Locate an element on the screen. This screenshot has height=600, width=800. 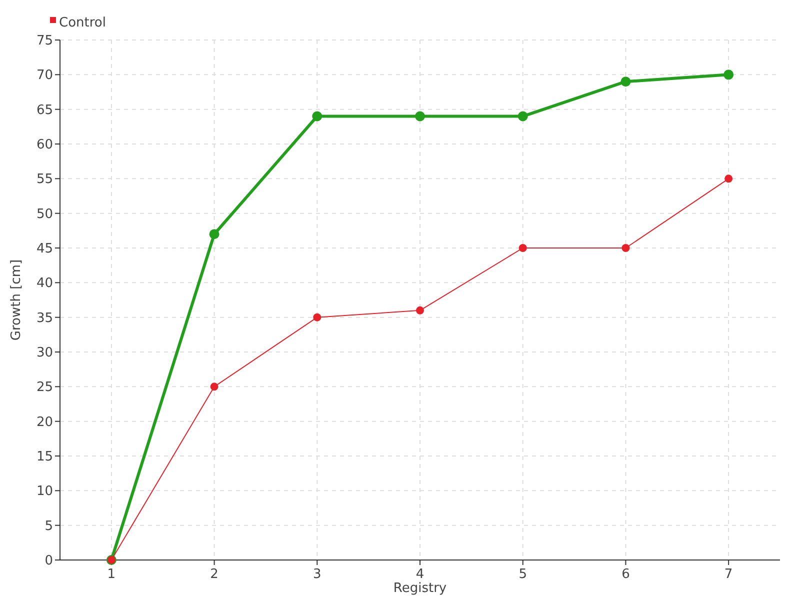
y-tick-label: 35 is located at coordinates (44, 318).